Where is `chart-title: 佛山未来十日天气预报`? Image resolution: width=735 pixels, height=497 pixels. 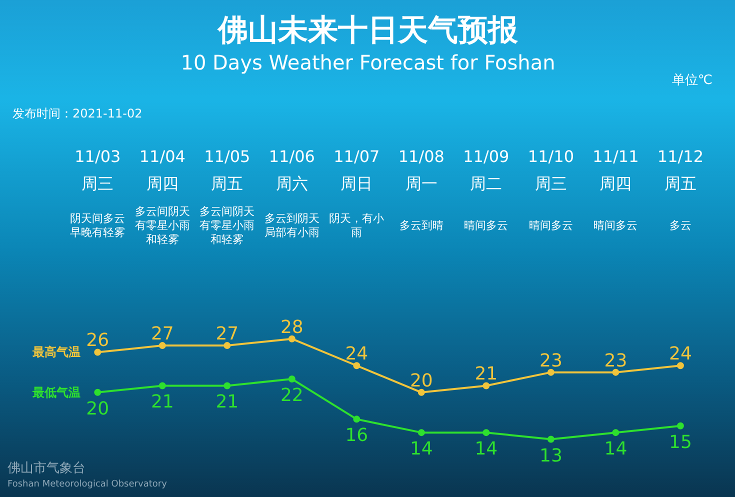 chart-title: 佛山未来十日天气预报 is located at coordinates (368, 30).